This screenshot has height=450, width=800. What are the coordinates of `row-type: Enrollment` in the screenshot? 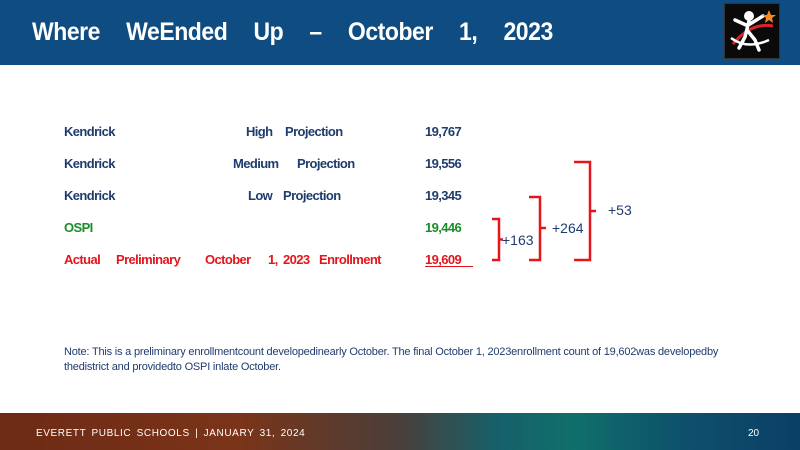 It's located at (350, 259).